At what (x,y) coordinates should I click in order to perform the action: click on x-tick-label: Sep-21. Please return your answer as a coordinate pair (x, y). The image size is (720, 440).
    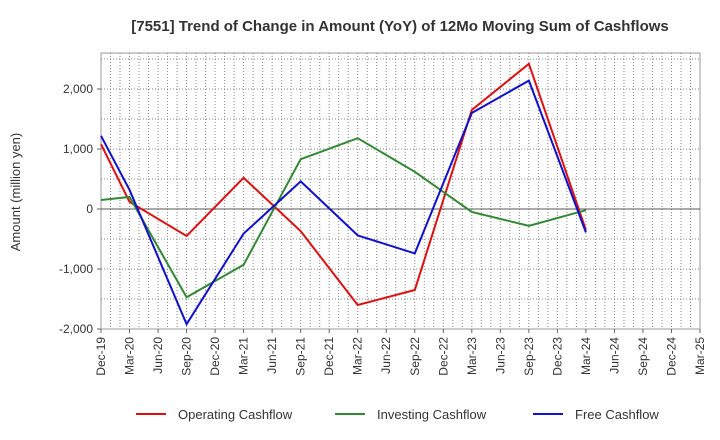
    Looking at the image, I should click on (301, 356).